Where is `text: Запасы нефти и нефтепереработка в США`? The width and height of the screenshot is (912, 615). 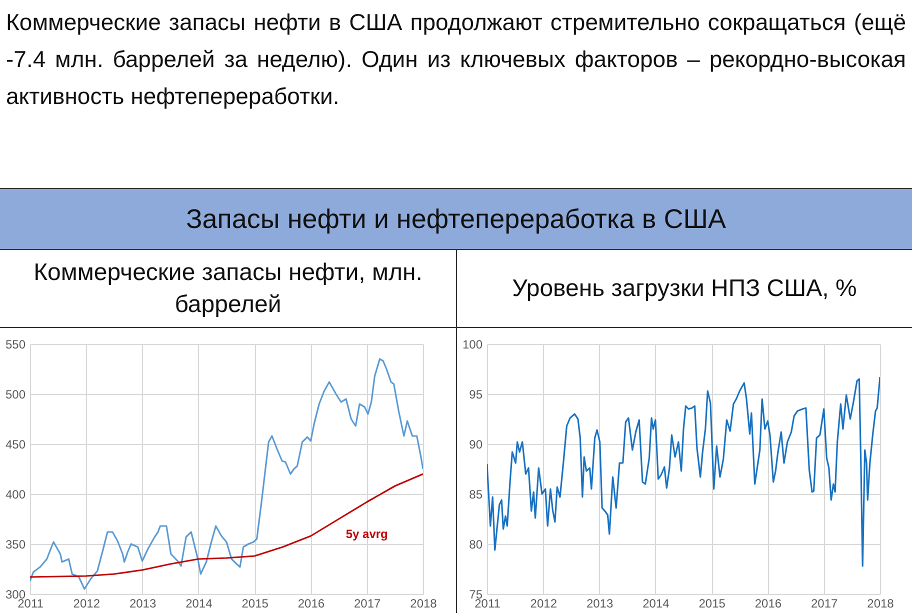 text: Запасы нефти и нефтепереработка в США is located at coordinates (456, 219).